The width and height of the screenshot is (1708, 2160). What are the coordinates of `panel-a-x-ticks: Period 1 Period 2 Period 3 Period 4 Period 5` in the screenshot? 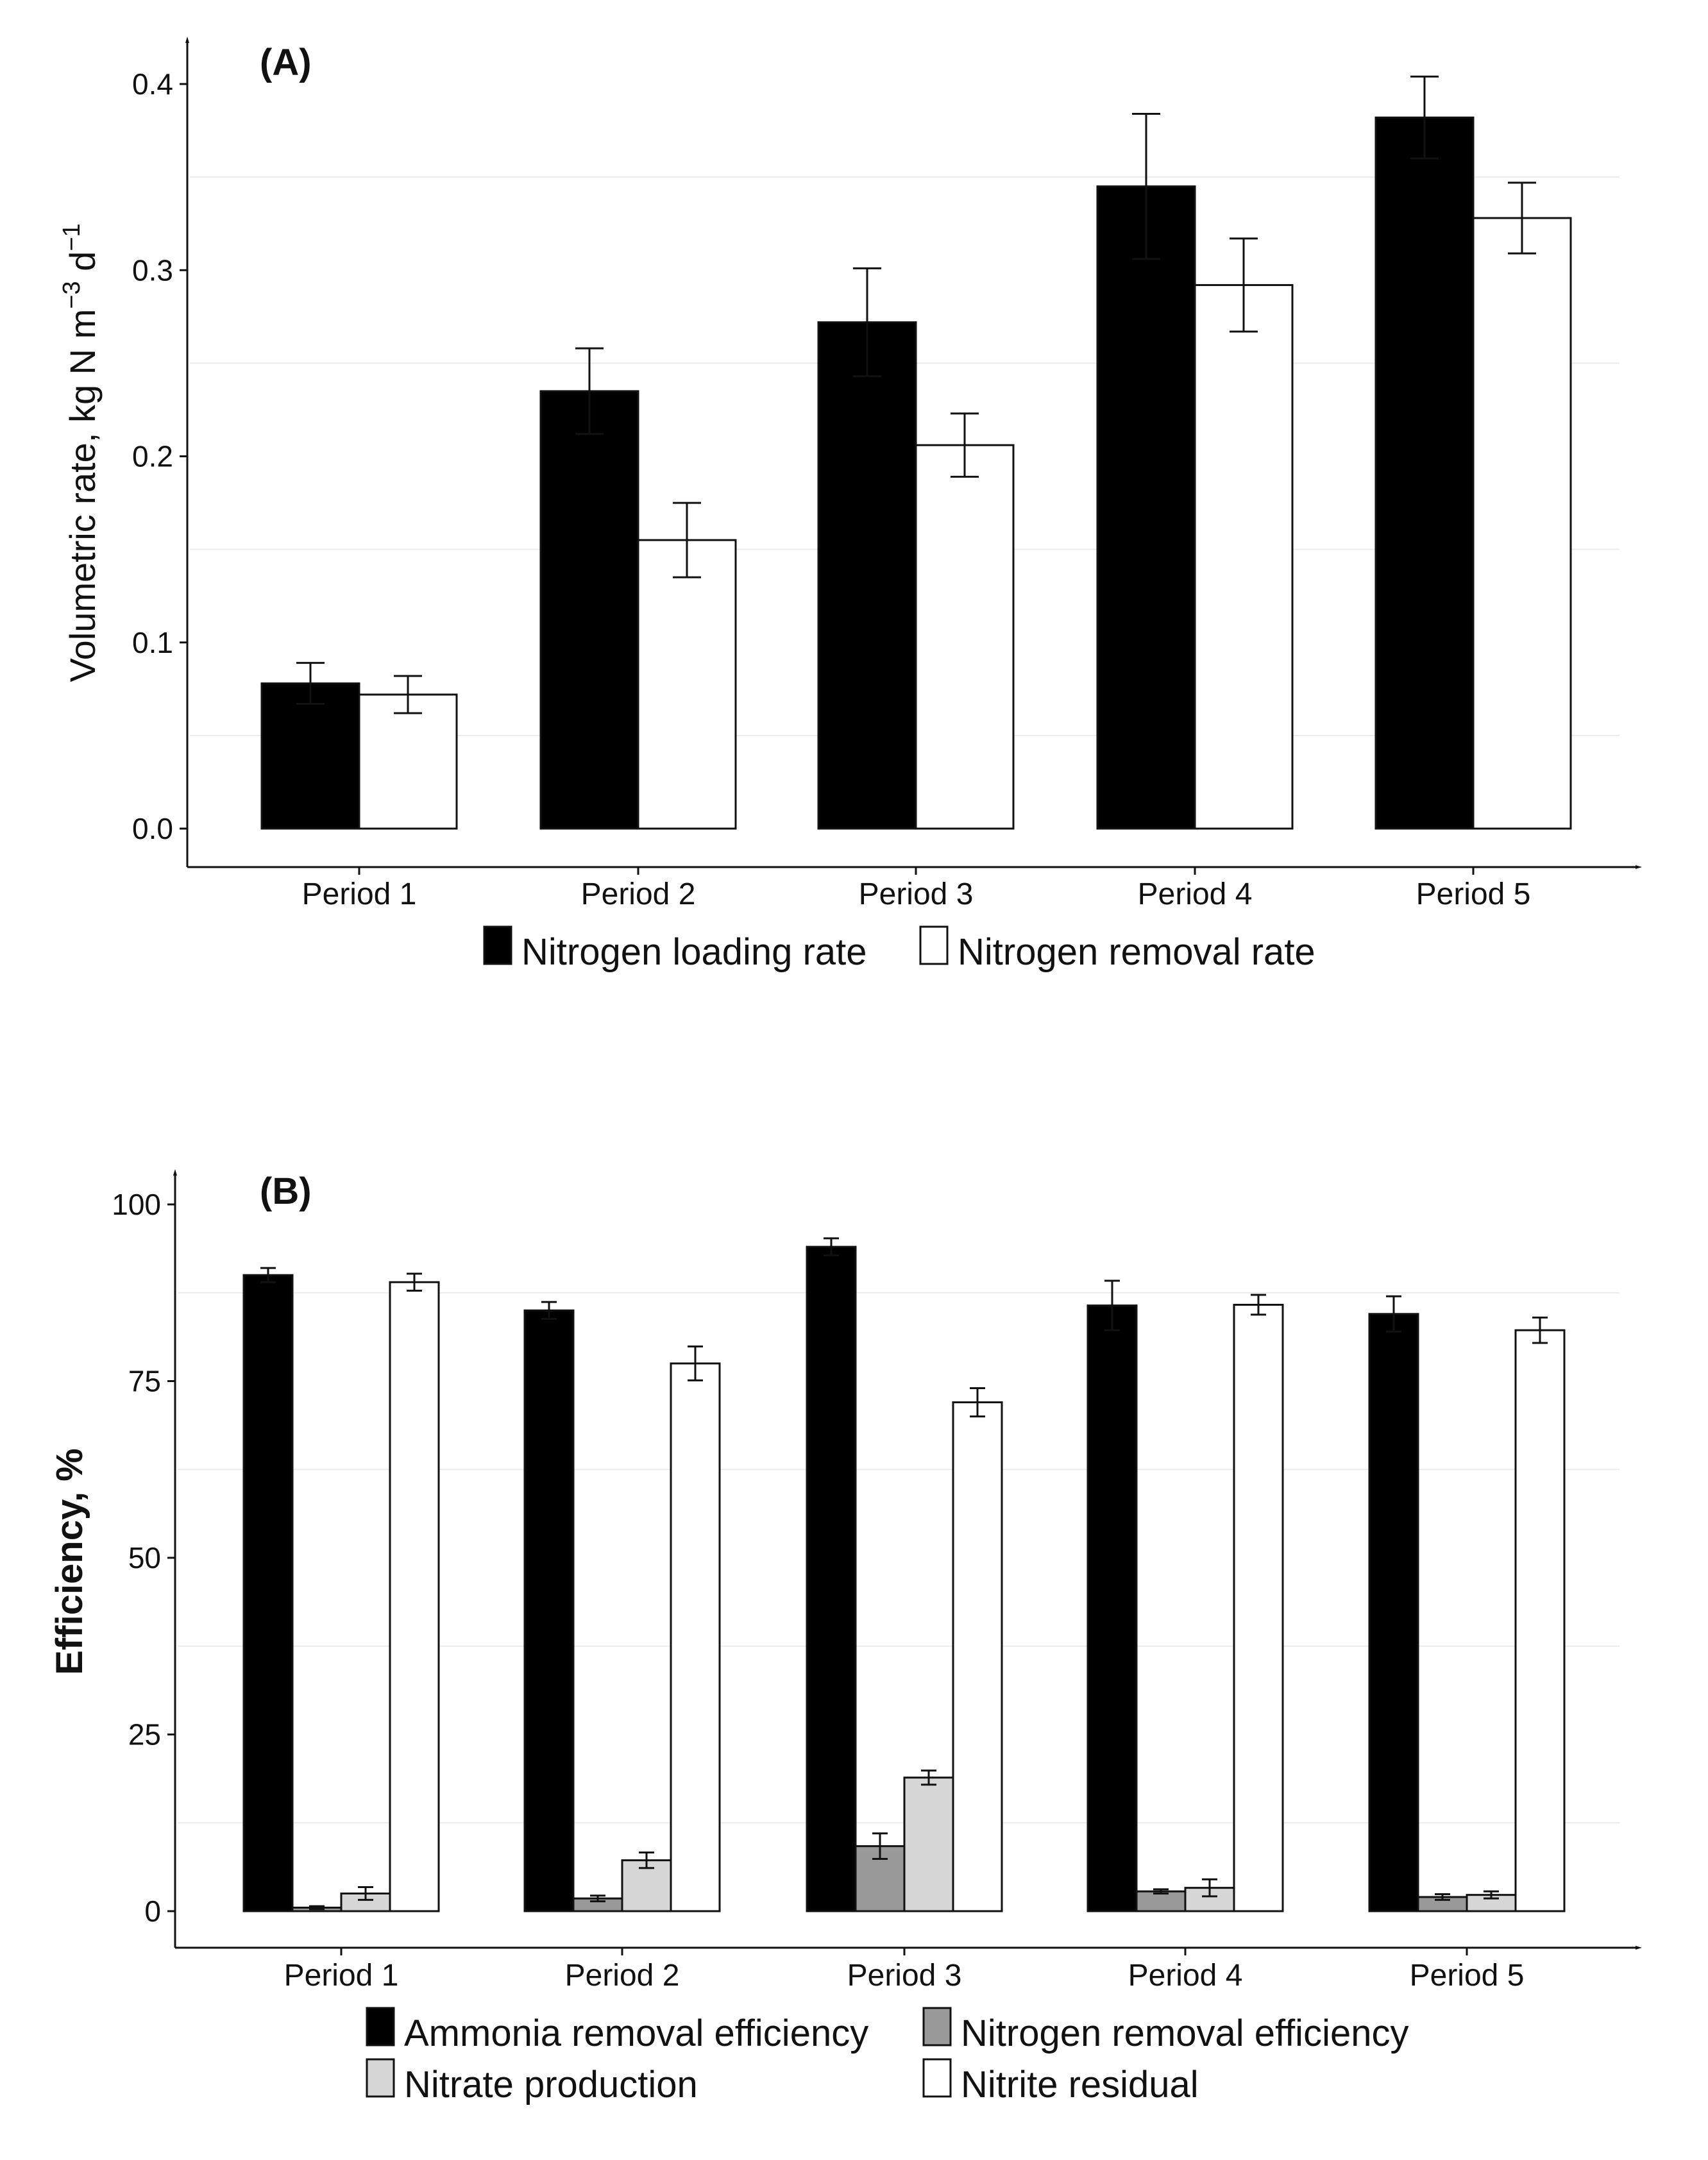 It's located at (916, 889).